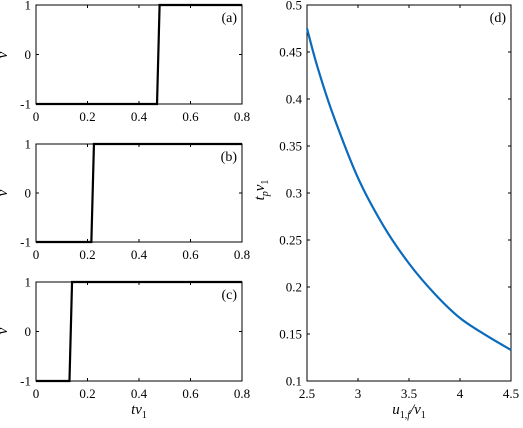  I want to click on panel-c-series-line, so click(139, 331).